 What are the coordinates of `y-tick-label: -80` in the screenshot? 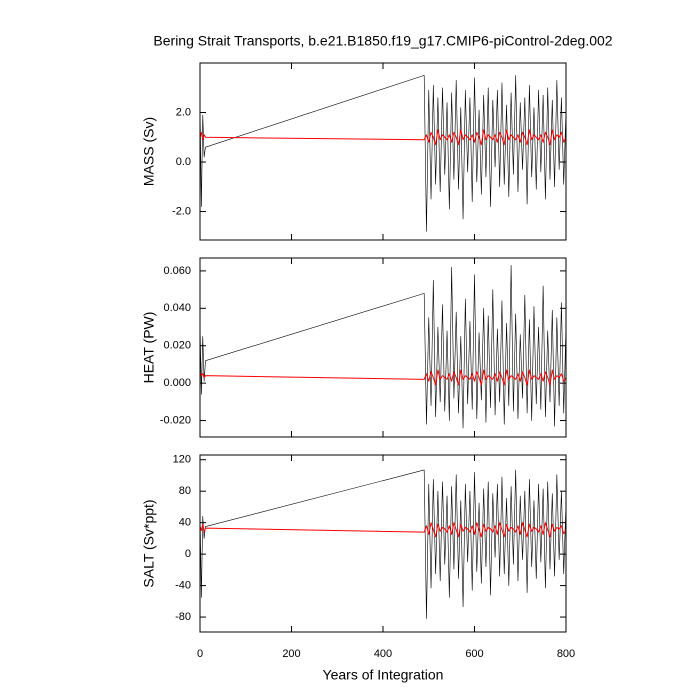 It's located at (183, 617).